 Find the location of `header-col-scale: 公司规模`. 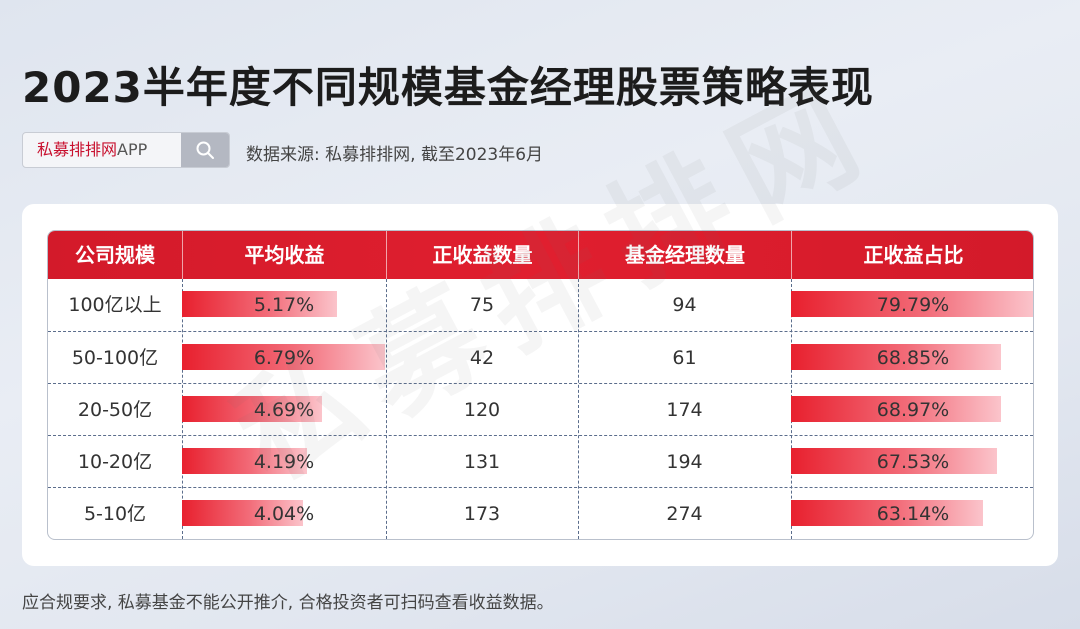

header-col-scale: 公司规模 is located at coordinates (115, 255).